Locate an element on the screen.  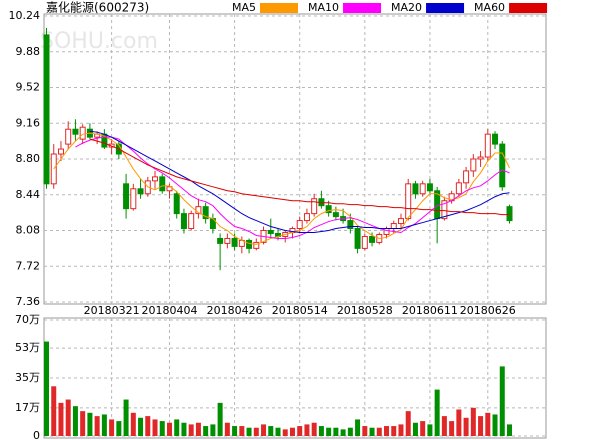
y-tick-label: 7.36 is located at coordinates (28, 301).